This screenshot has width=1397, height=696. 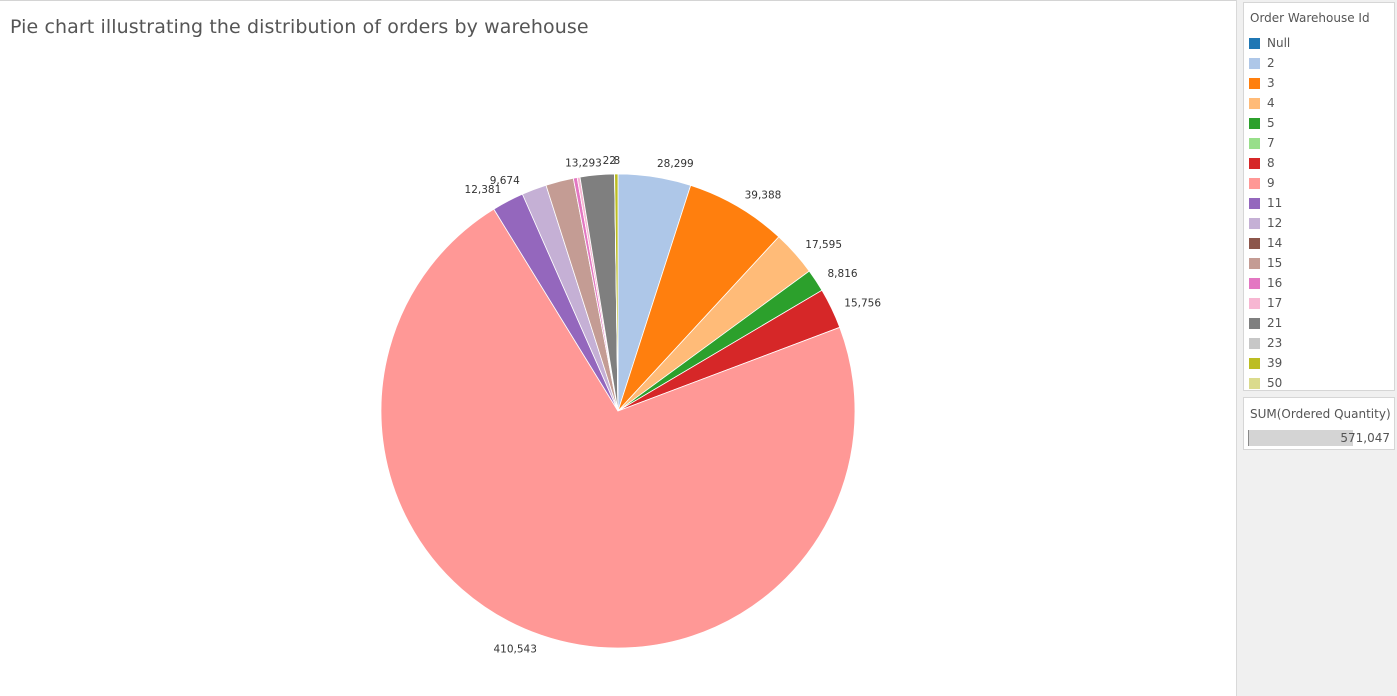 What do you see at coordinates (862, 303) in the screenshot?
I see `slice-label-8: 15,756` at bounding box center [862, 303].